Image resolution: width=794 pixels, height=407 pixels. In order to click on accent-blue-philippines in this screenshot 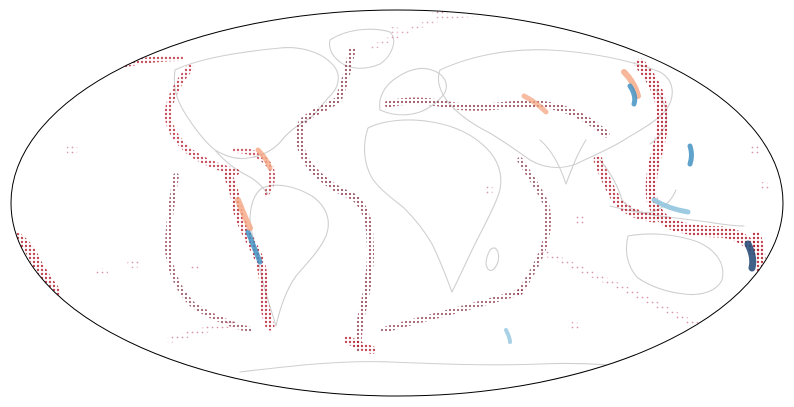, I will do `click(691, 155)`.